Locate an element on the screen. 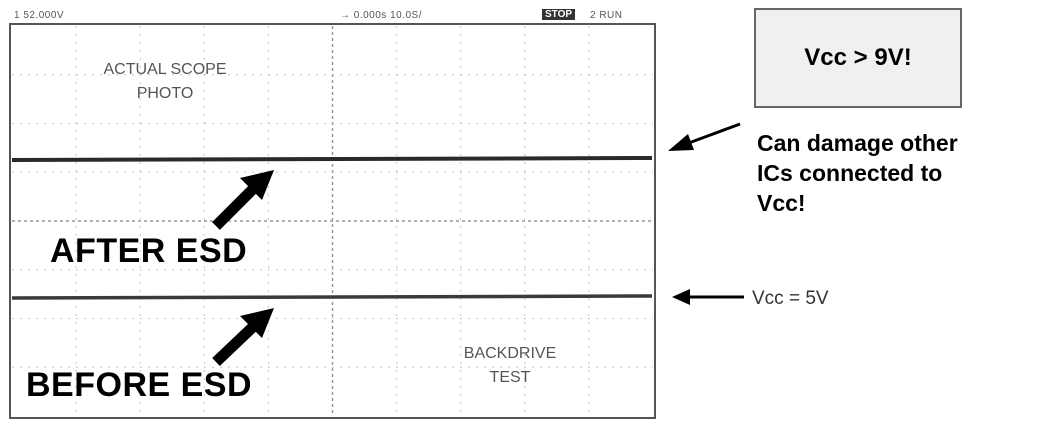 The image size is (1058, 425). photo-label-line2: PHOTO is located at coordinates (165, 93).